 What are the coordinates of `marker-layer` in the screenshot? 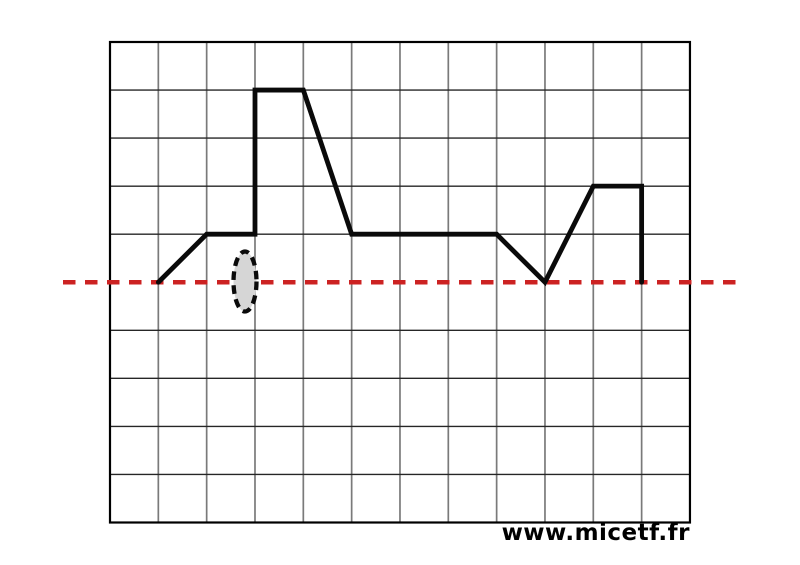 It's located at (245, 281).